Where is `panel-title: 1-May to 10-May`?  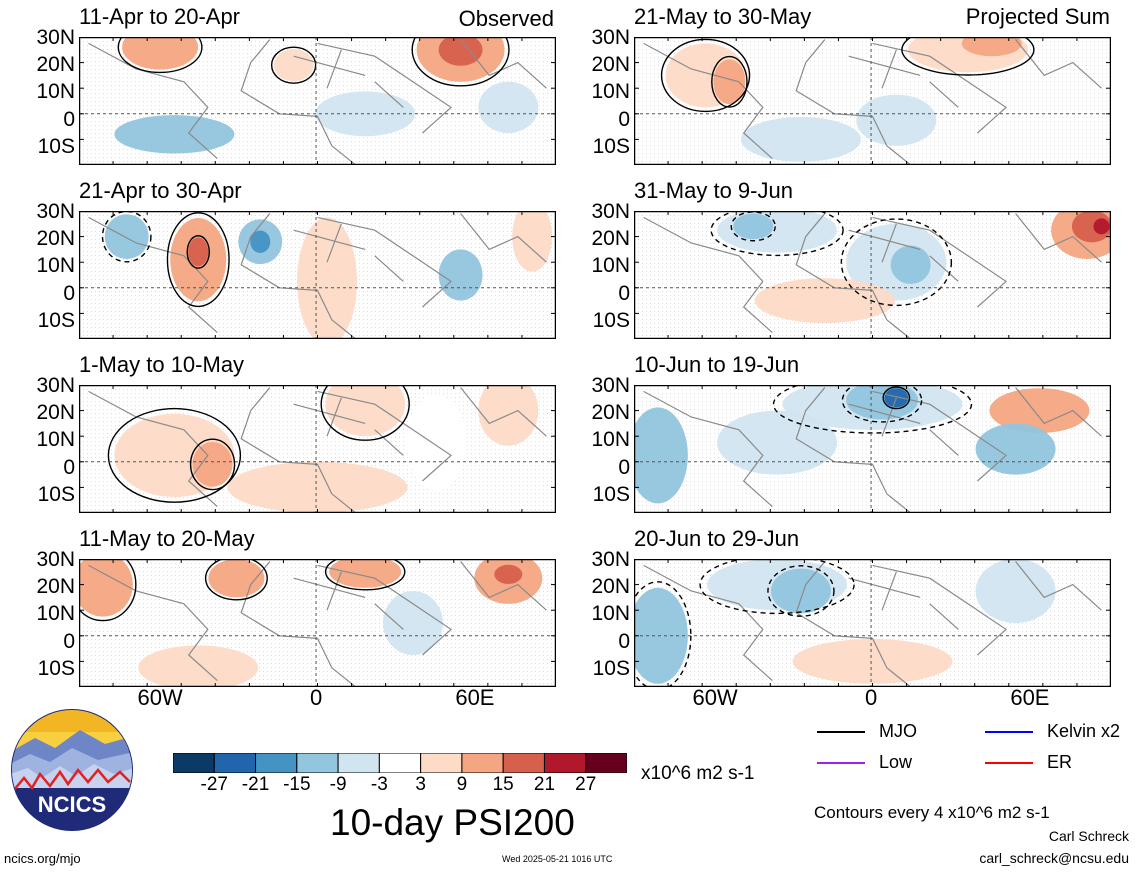
panel-title: 1-May to 10-May is located at coordinates (162, 364).